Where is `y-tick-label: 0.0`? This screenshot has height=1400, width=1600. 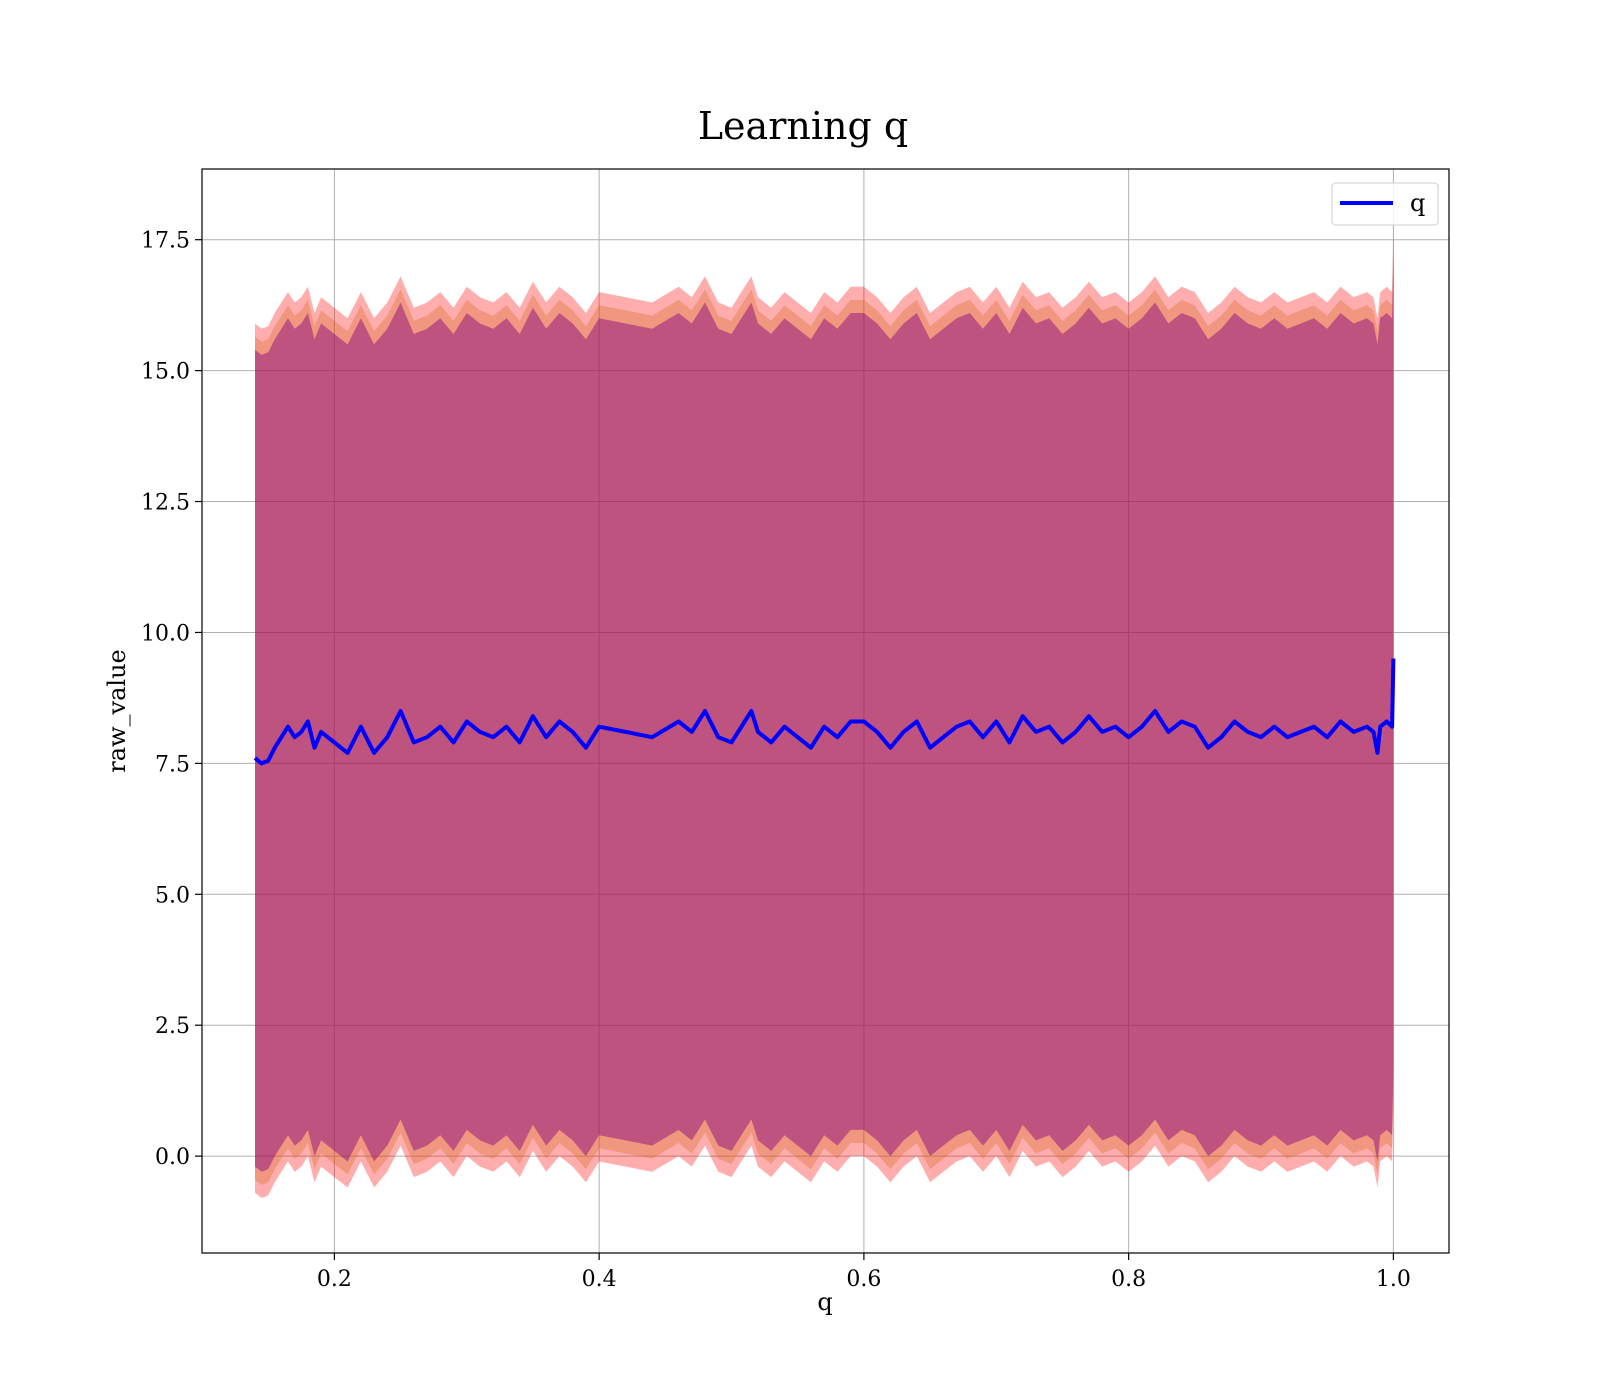 y-tick-label: 0.0 is located at coordinates (172, 1157).